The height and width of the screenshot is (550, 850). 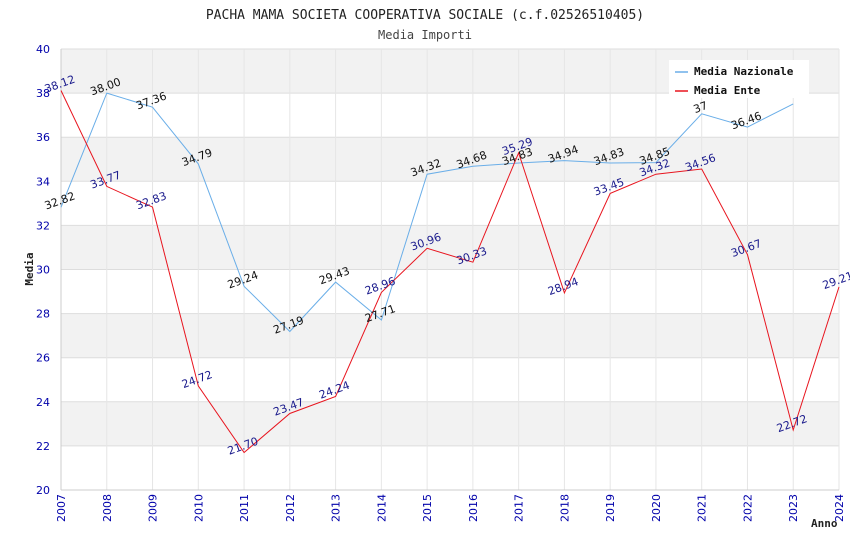 I want to click on x-tick-label: 2007, so click(x=61, y=508).